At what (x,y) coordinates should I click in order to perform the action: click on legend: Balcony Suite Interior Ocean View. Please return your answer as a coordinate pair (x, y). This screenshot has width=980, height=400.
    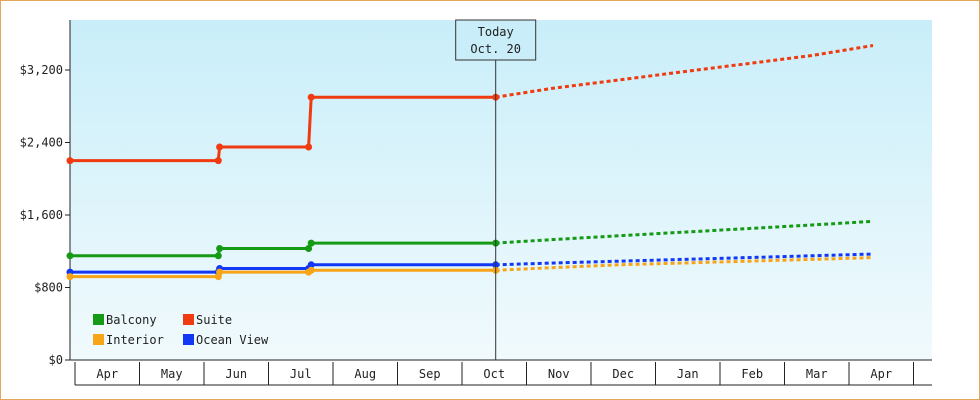
    Looking at the image, I should click on (181, 330).